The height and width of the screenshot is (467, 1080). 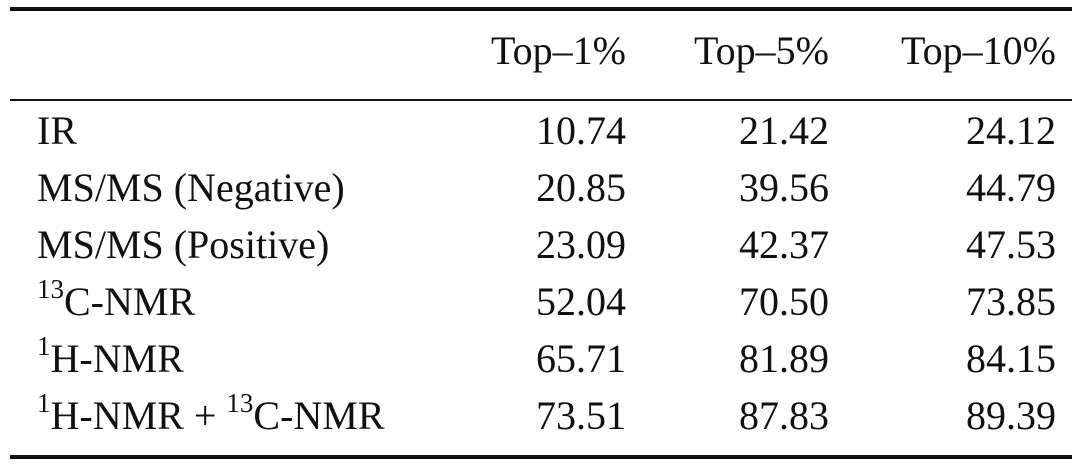 What do you see at coordinates (1011, 244) in the screenshot?
I see `cell-top-10: 47.53` at bounding box center [1011, 244].